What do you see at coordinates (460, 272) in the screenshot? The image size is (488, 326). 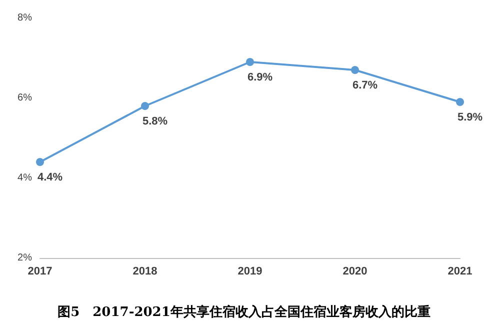 I see `x-tick-label: 2021` at bounding box center [460, 272].